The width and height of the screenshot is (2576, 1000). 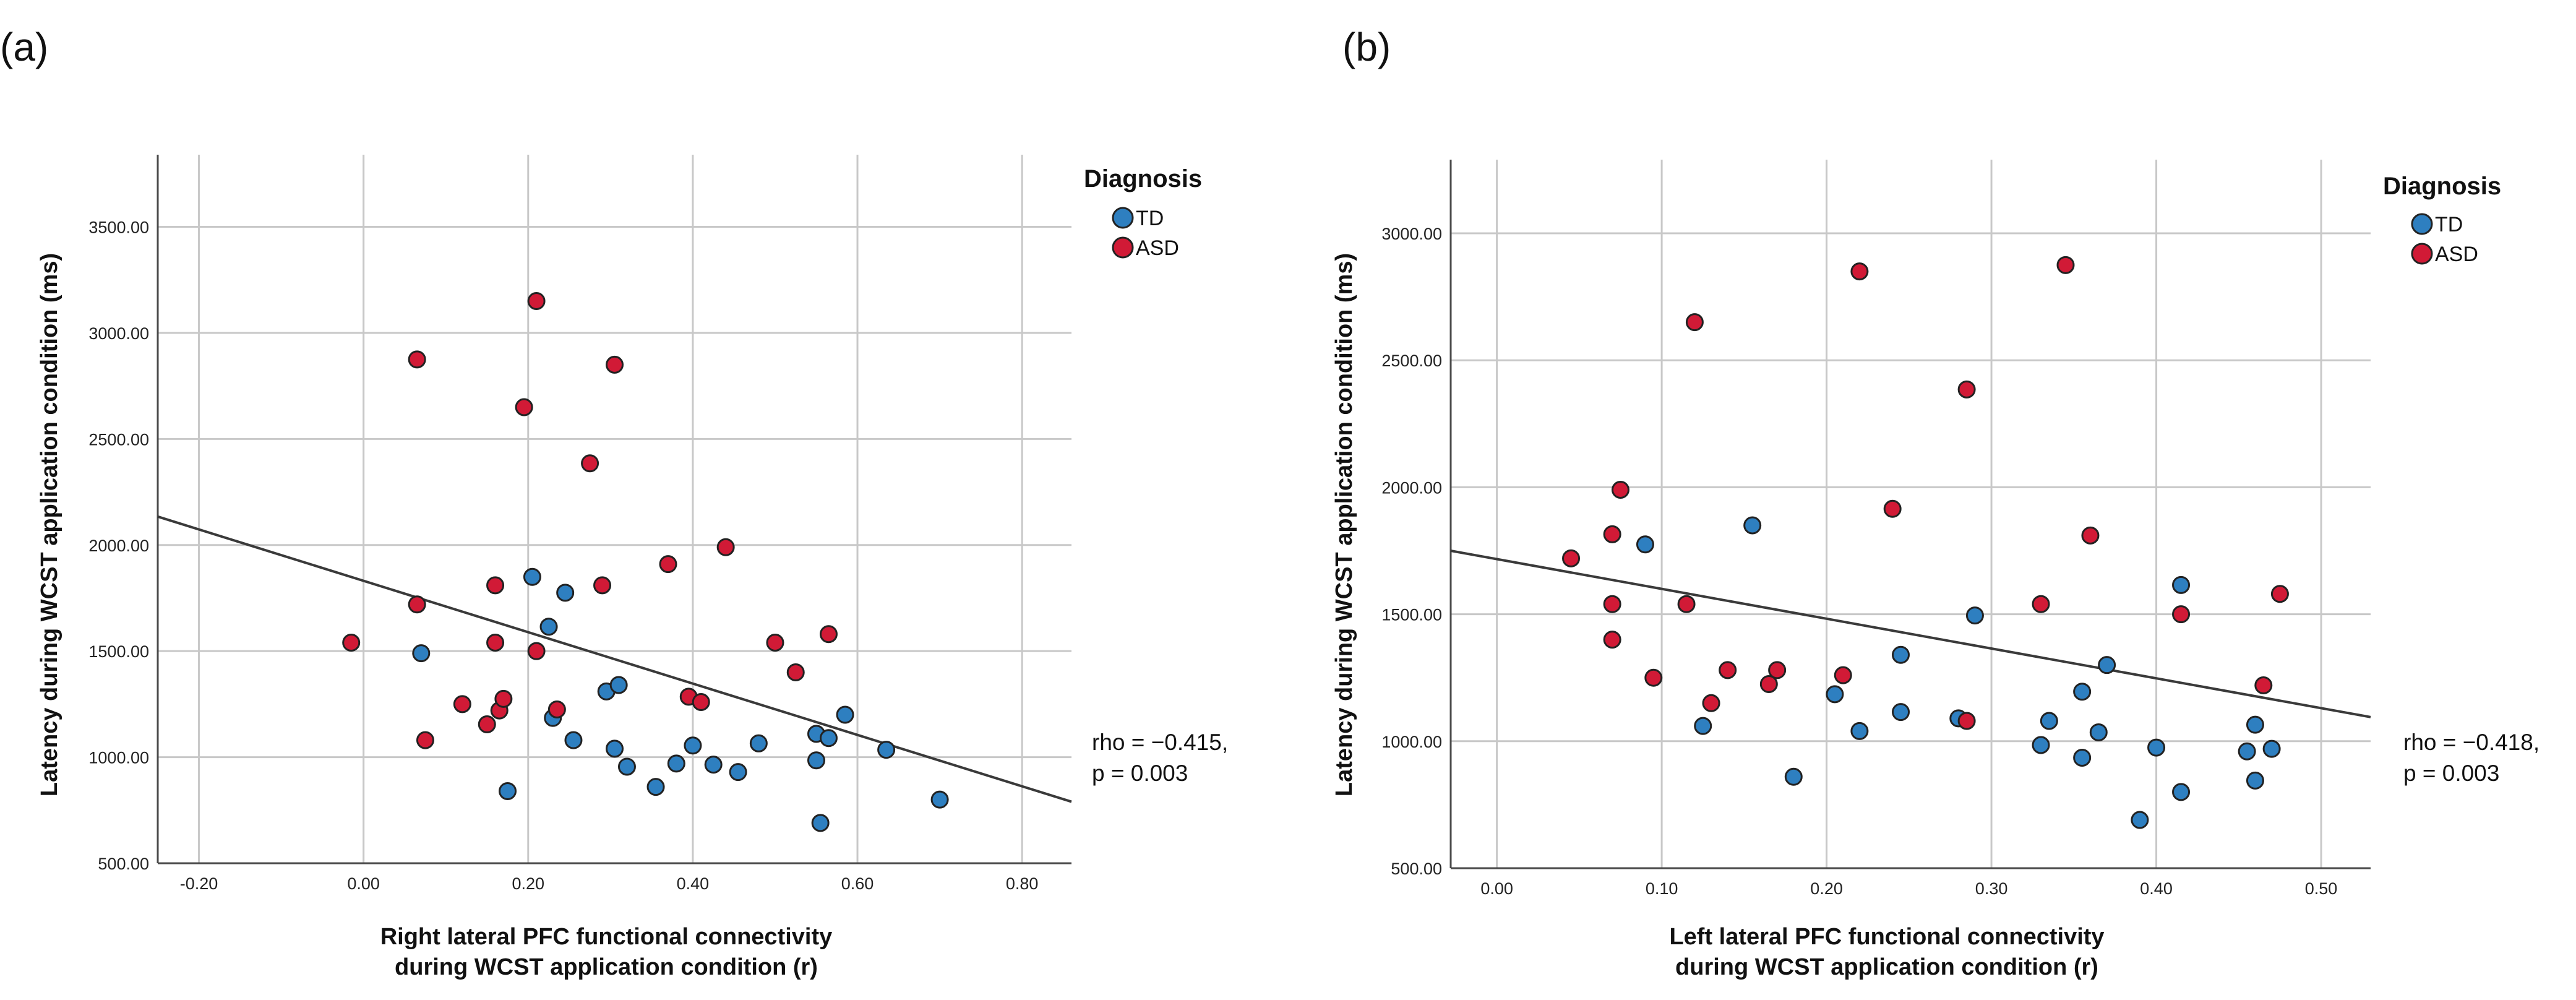 I want to click on x-tick-label: 0.50, so click(x=2321, y=888).